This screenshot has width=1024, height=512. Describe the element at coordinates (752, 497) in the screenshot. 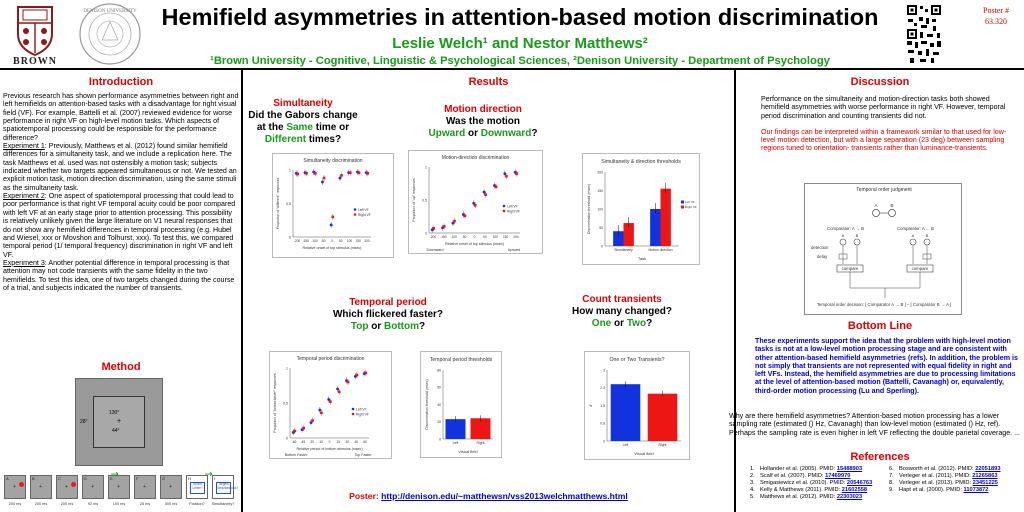

I see `reference-number: 5.` at that location.